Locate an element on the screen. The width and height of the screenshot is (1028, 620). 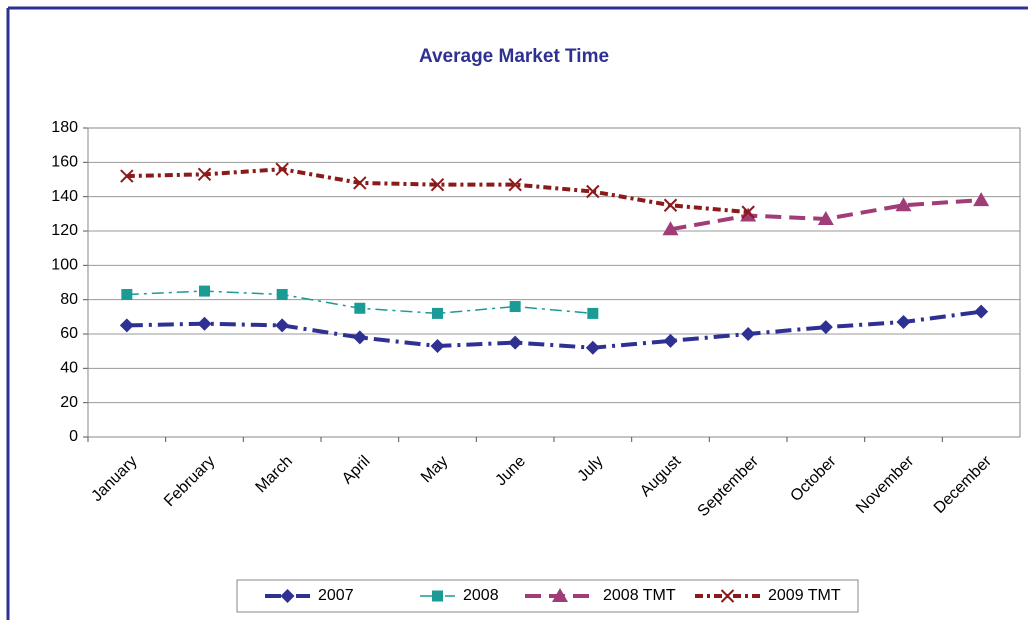
y-tick-label: 80 is located at coordinates (69, 299).